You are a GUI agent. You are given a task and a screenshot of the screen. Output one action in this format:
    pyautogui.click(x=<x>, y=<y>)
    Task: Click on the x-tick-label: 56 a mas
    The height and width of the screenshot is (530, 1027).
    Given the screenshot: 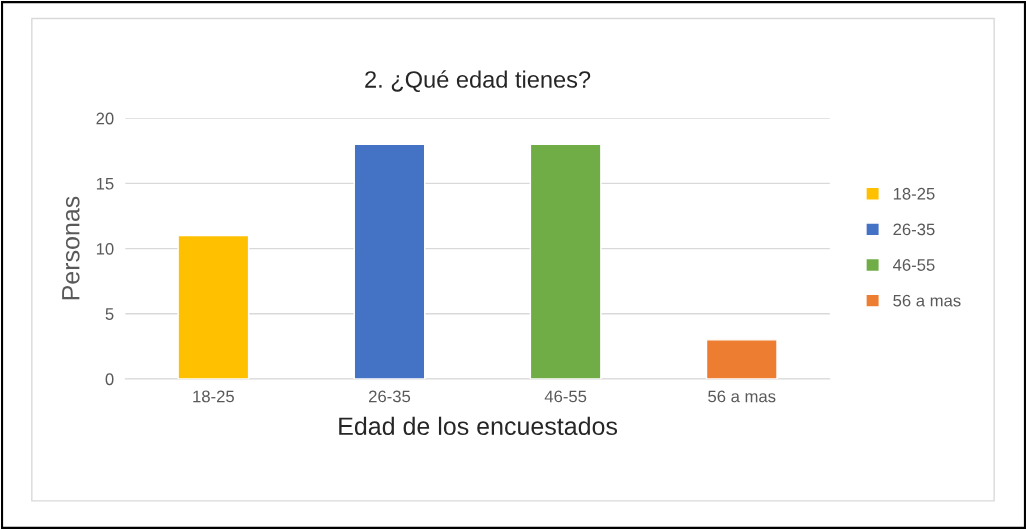 What is the action you would take?
    pyautogui.click(x=742, y=396)
    